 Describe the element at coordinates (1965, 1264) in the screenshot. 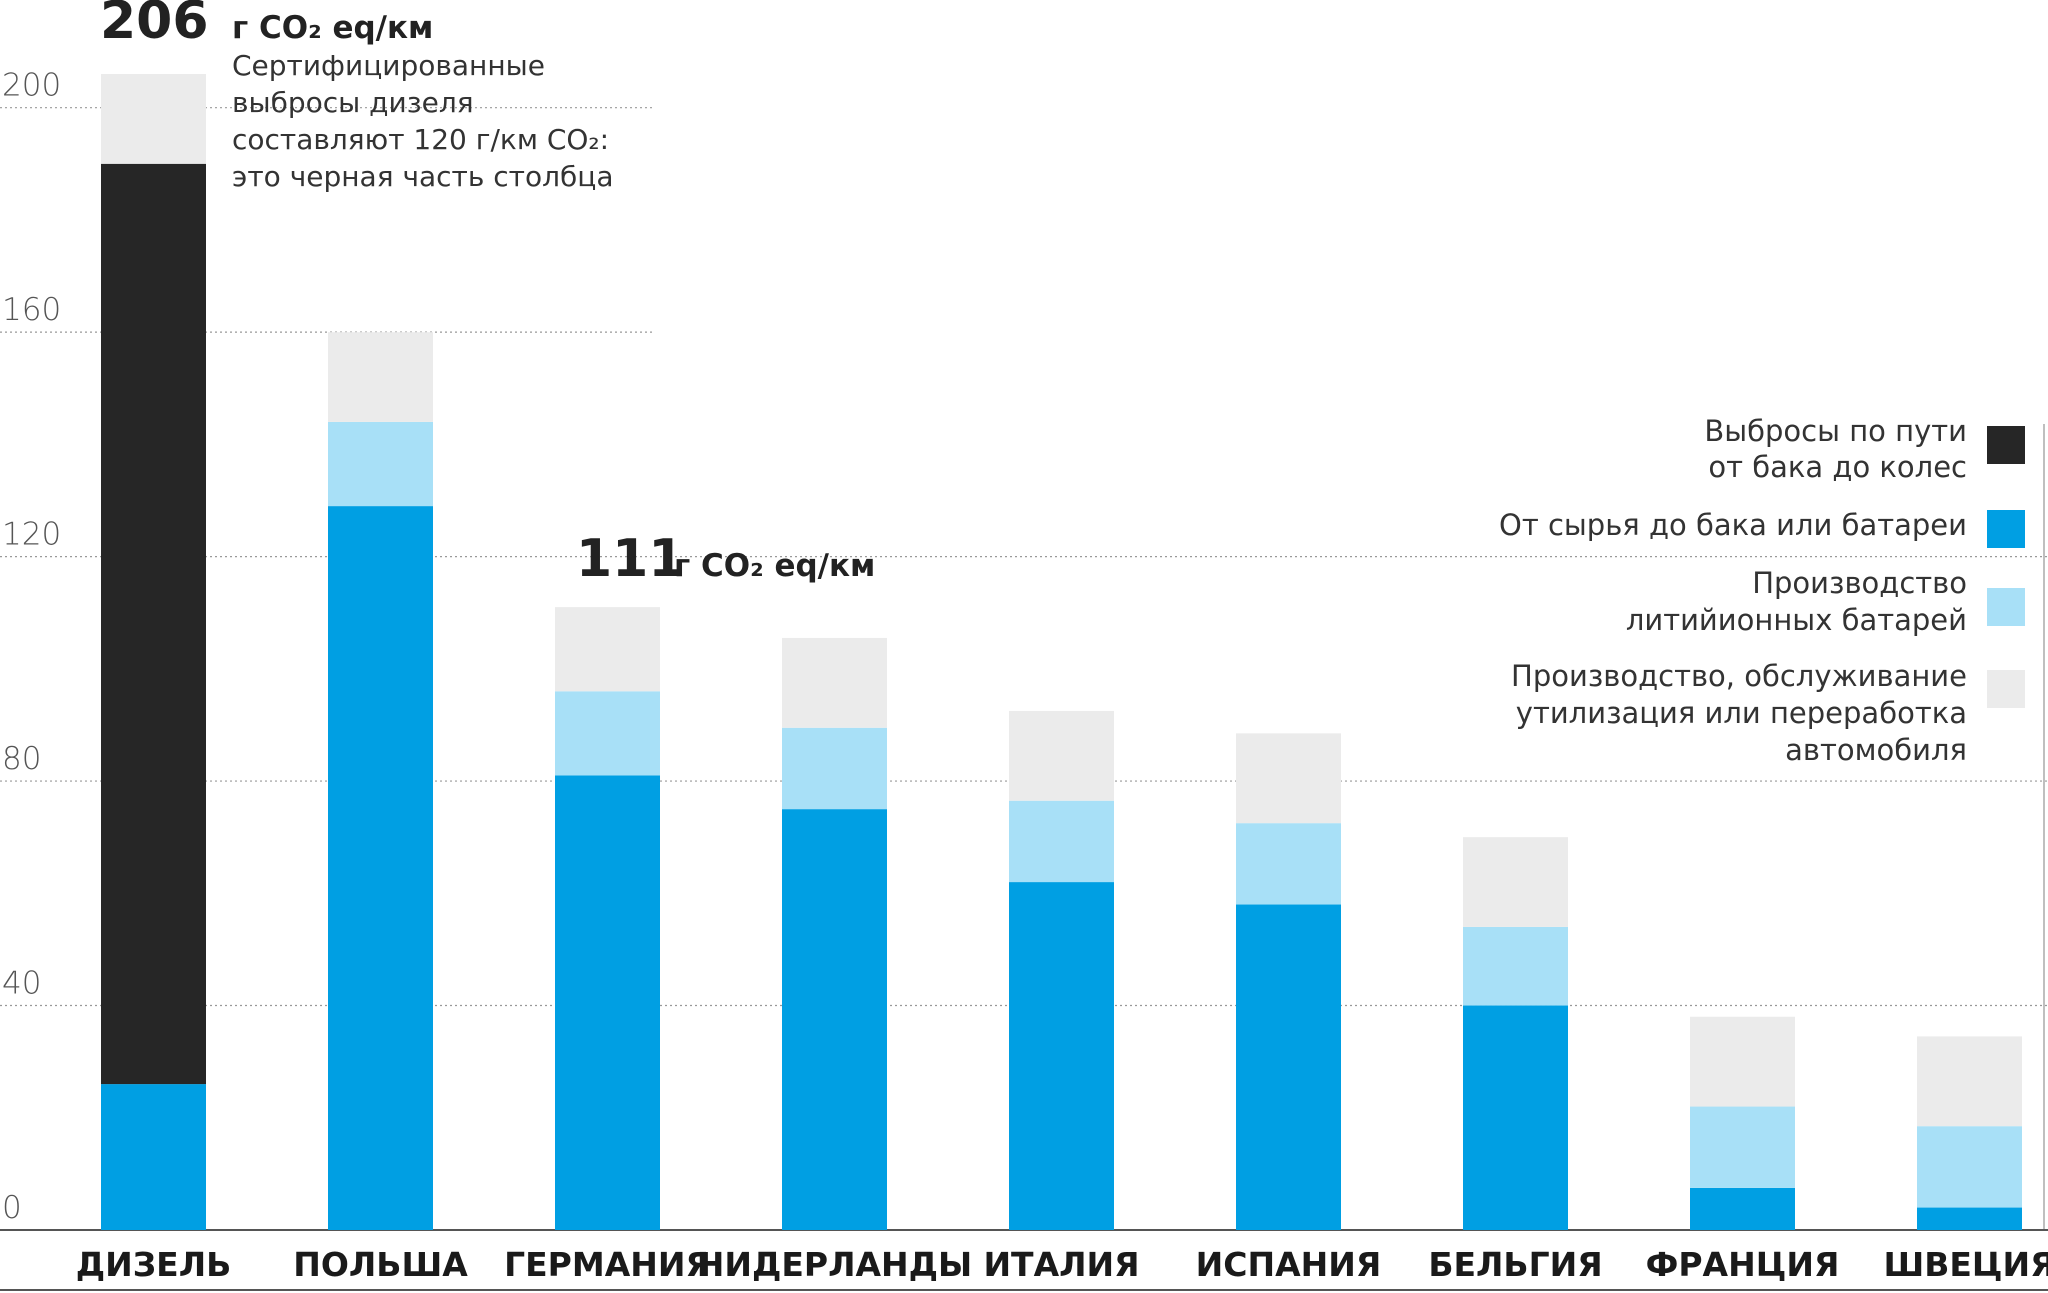

I see `x-tick-label: ШВЕЦИЯ` at that location.